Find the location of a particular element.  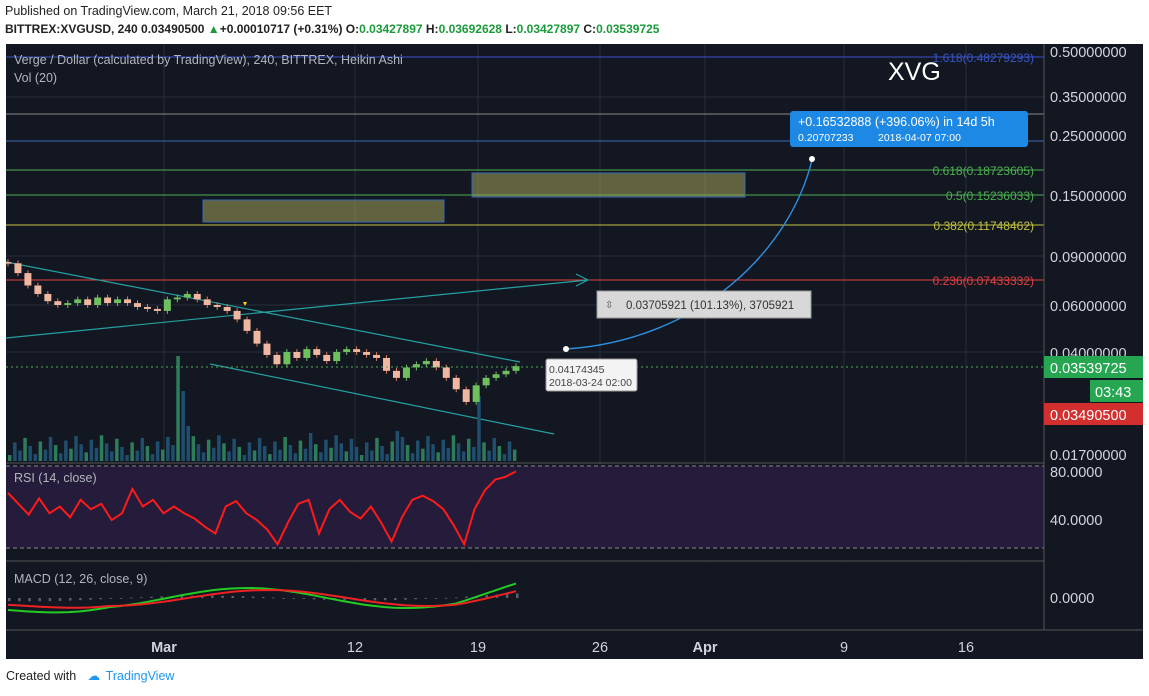

price-axis is located at coordinates (1093, 337).